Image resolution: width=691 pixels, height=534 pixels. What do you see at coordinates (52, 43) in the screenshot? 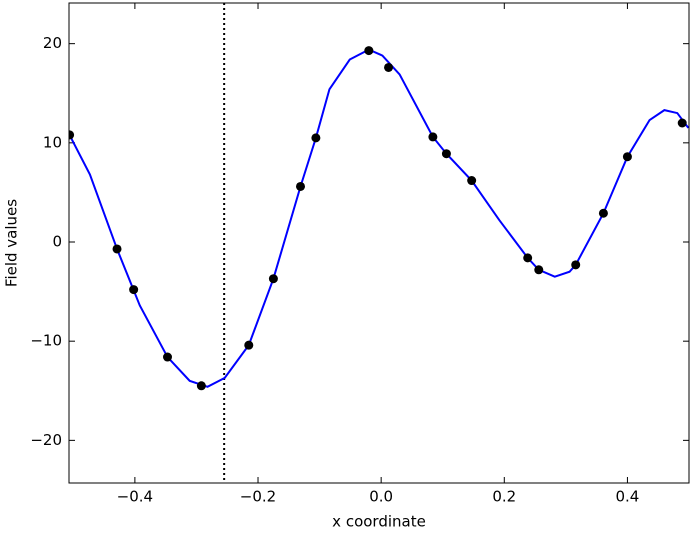
I see `y-tick-label: 20` at bounding box center [52, 43].